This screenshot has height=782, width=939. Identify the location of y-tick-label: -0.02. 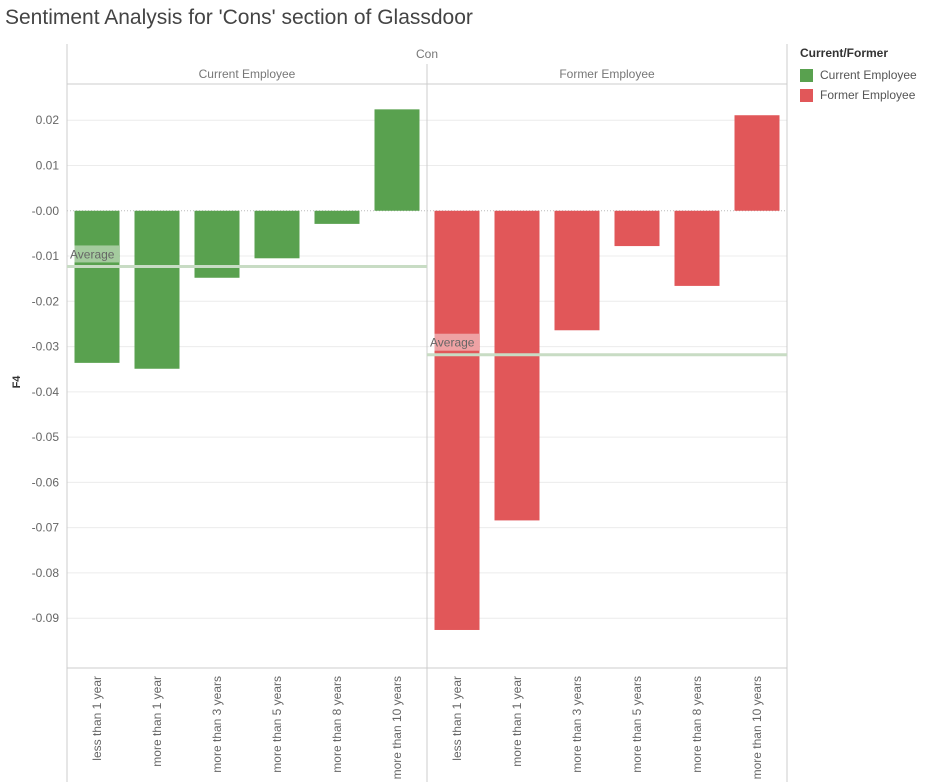
(46, 301).